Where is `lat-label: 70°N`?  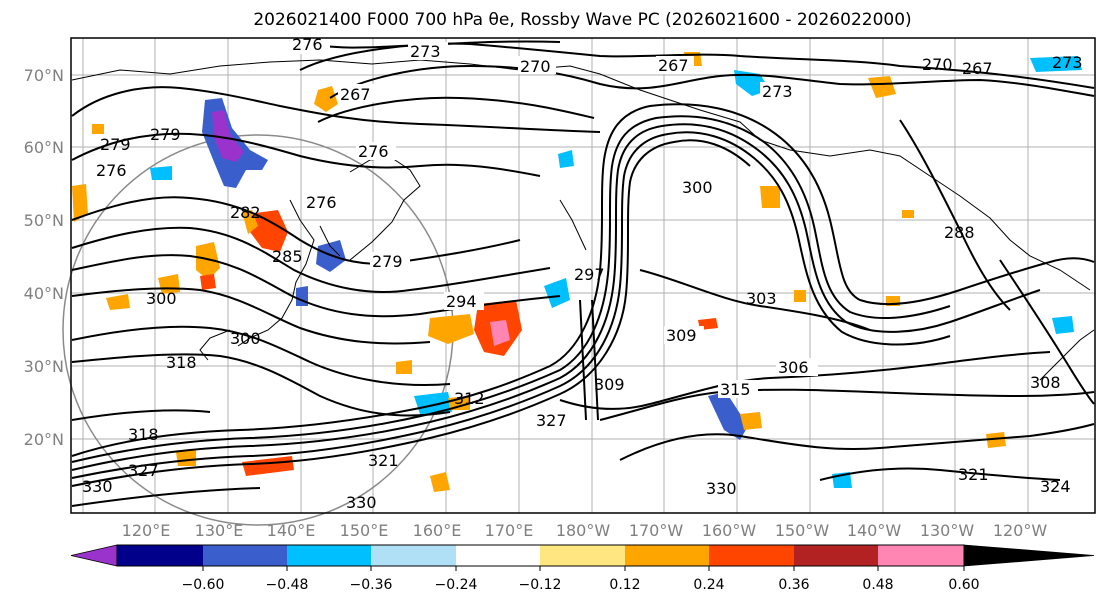
lat-label: 70°N is located at coordinates (44, 75).